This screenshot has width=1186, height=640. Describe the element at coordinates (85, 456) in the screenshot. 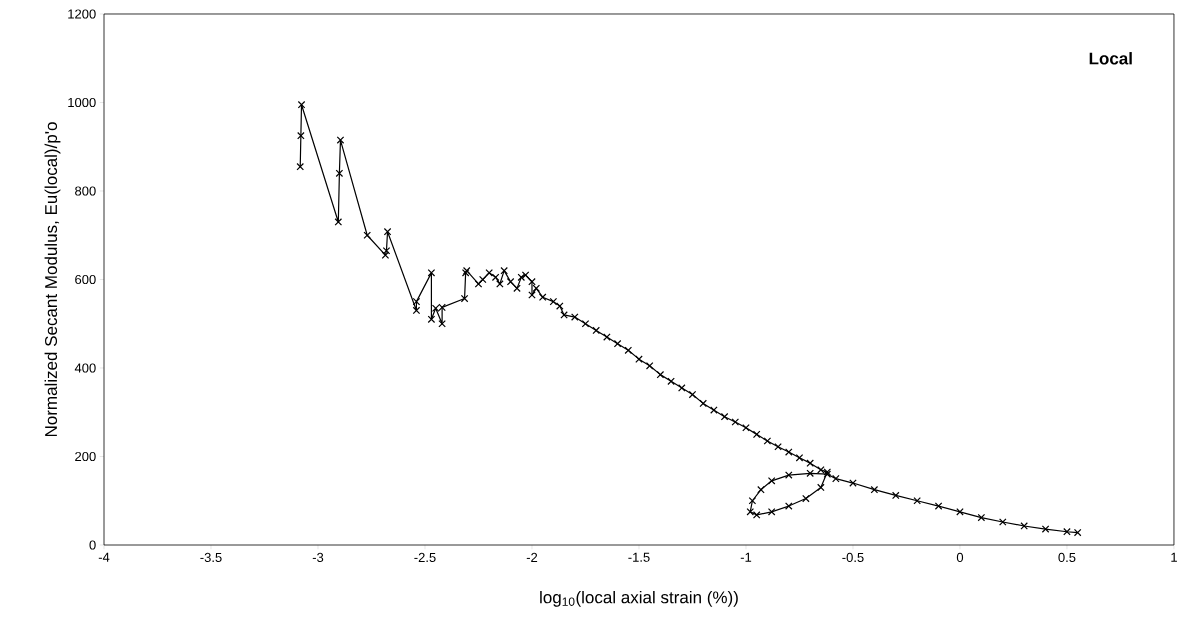

I see `y-tick-label: 200` at that location.